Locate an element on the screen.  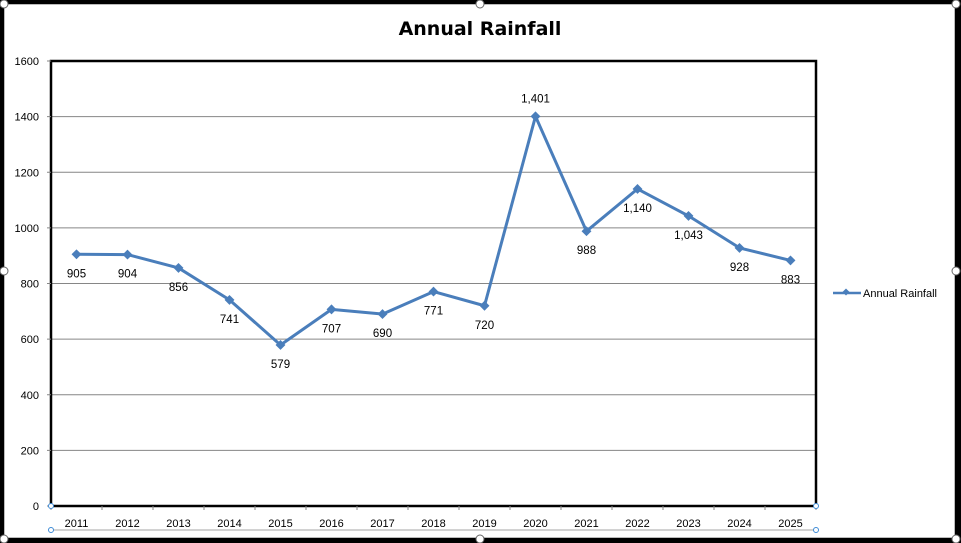
legend: Annual Rainfall is located at coordinates (885, 294).